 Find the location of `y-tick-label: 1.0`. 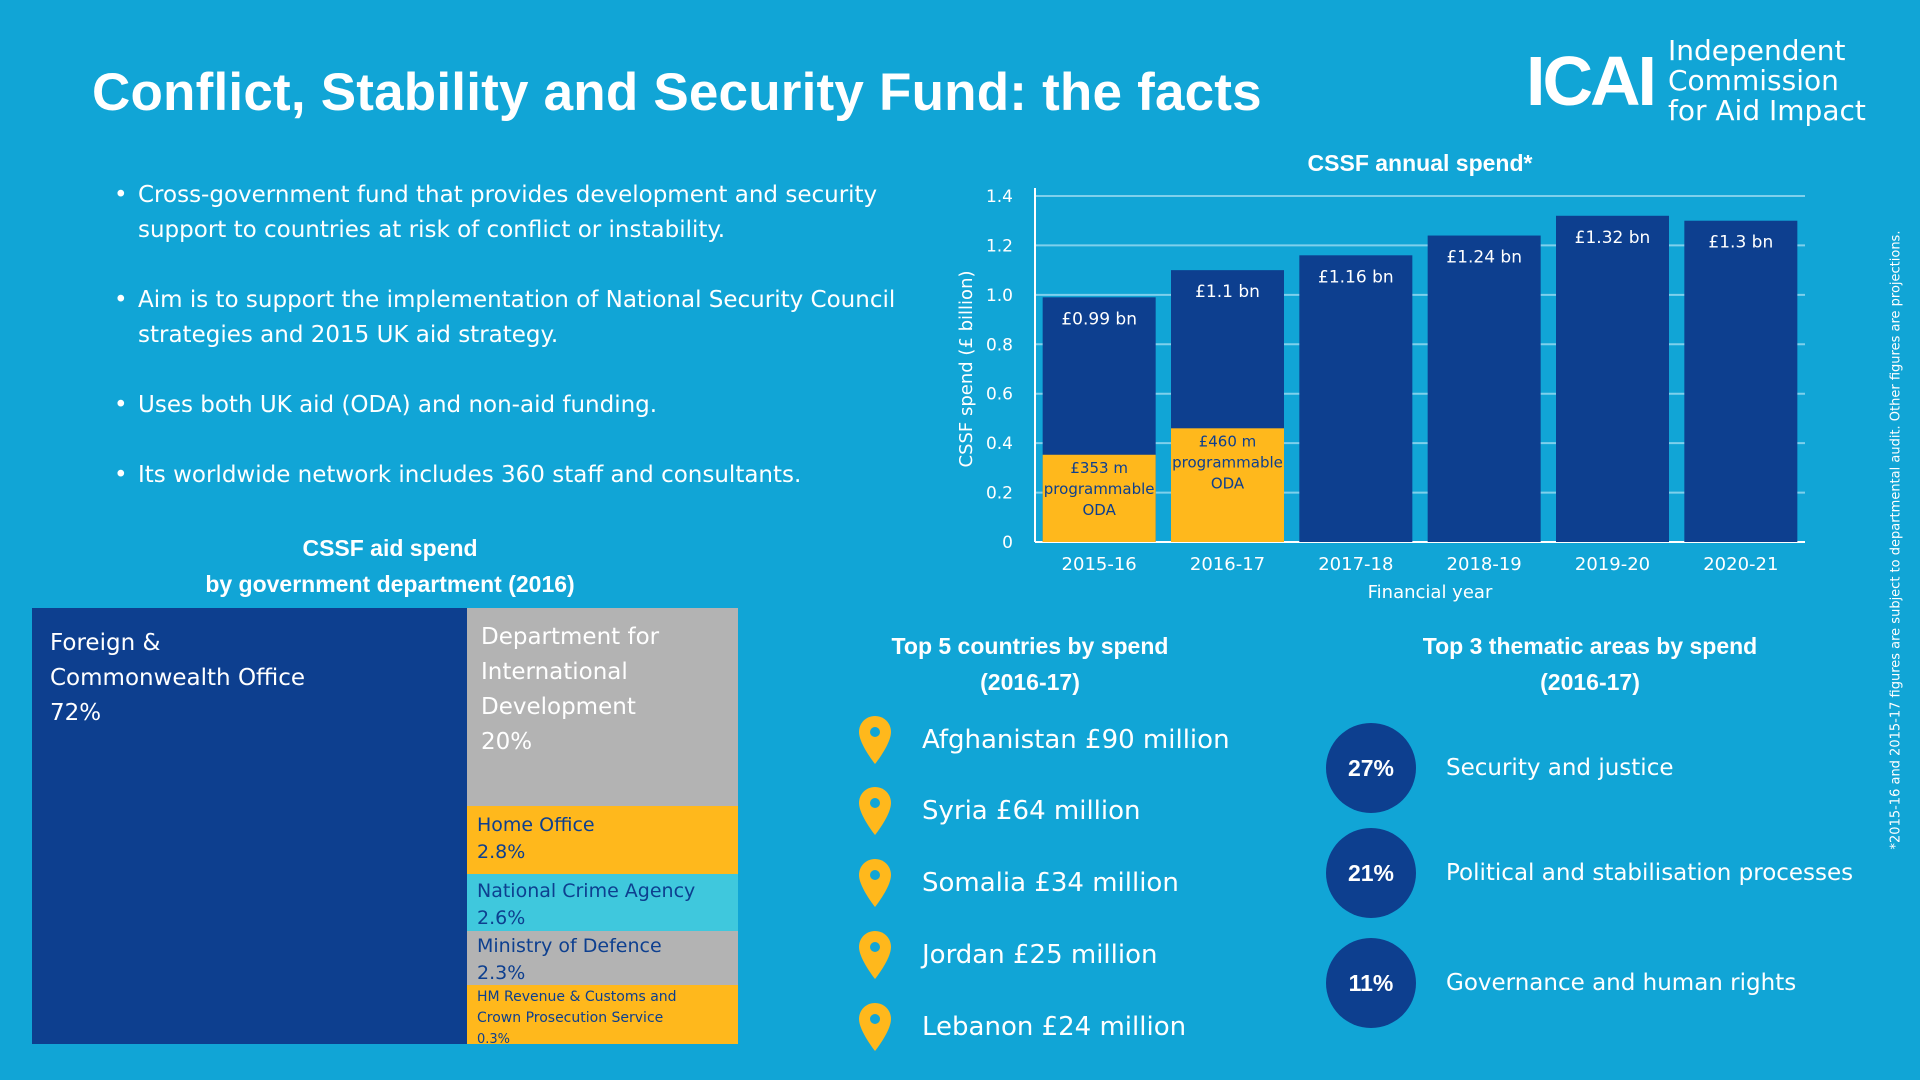

y-tick-label: 1.0 is located at coordinates (999, 296).